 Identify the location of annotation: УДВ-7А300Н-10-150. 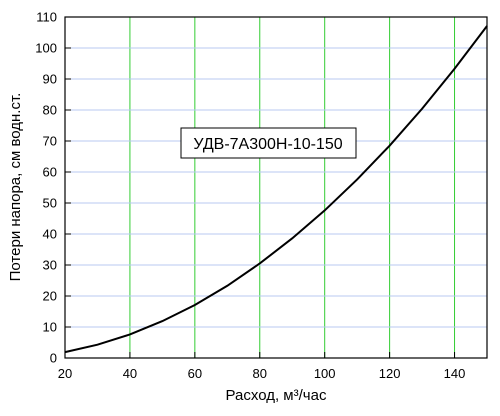
(267, 144).